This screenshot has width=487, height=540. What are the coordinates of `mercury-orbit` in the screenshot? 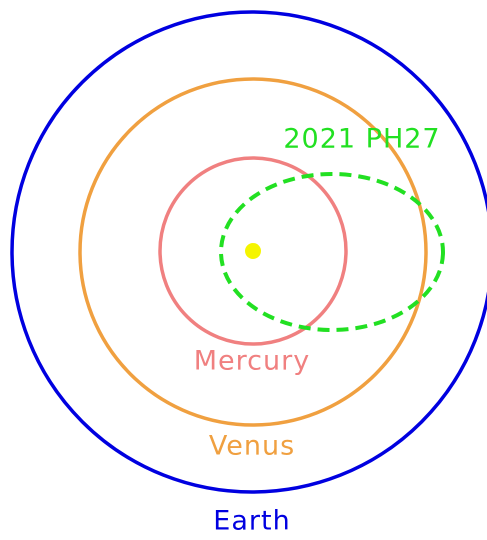 It's located at (253, 251).